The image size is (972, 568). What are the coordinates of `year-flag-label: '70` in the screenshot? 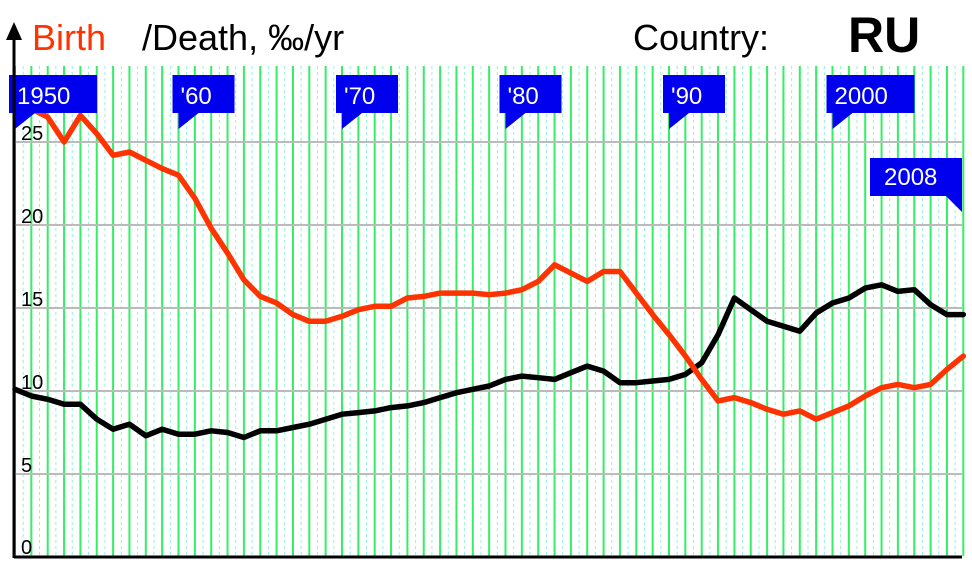 It's located at (359, 96).